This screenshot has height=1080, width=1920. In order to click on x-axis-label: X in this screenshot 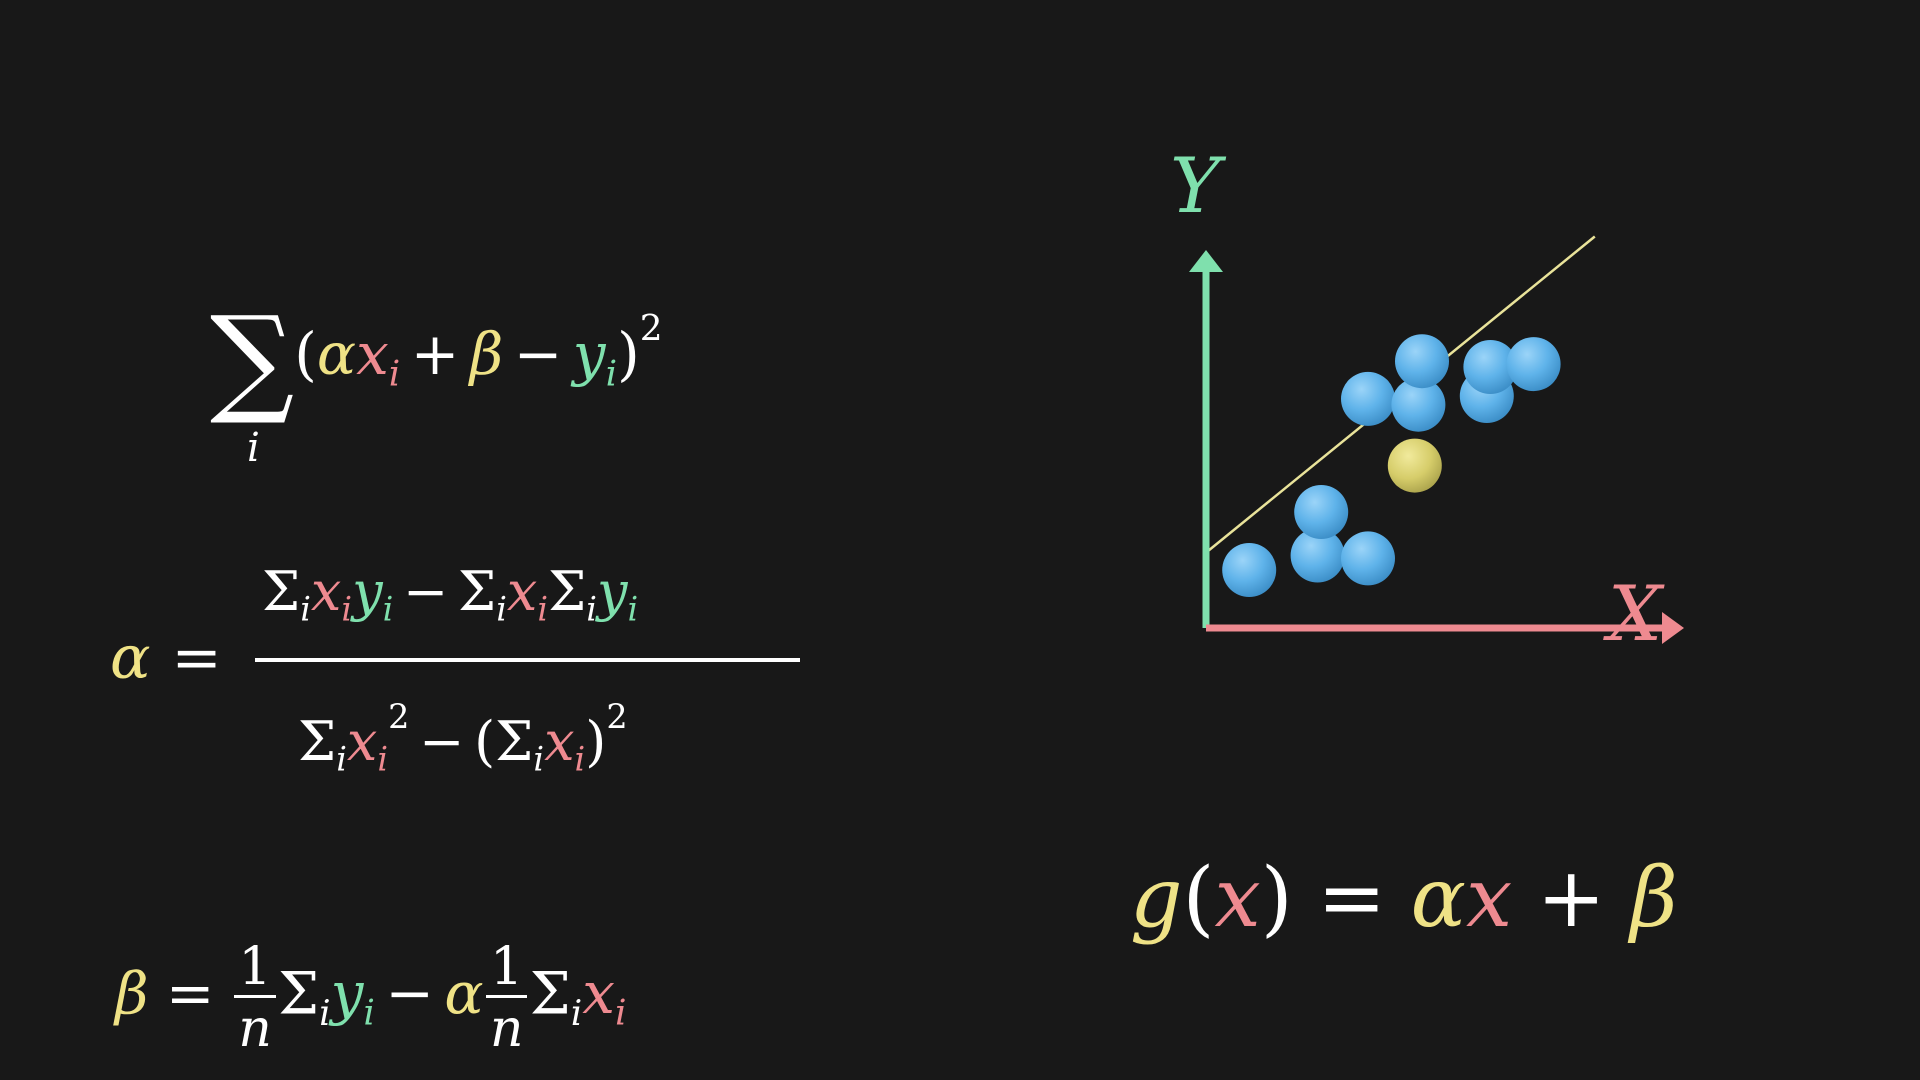, I will do `click(1634, 613)`.